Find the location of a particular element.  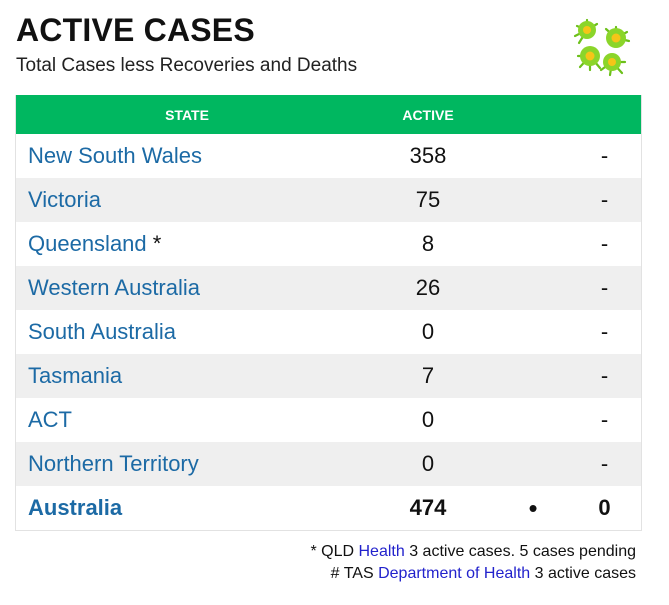

table-row: Tasmania 7 - is located at coordinates (328, 376).